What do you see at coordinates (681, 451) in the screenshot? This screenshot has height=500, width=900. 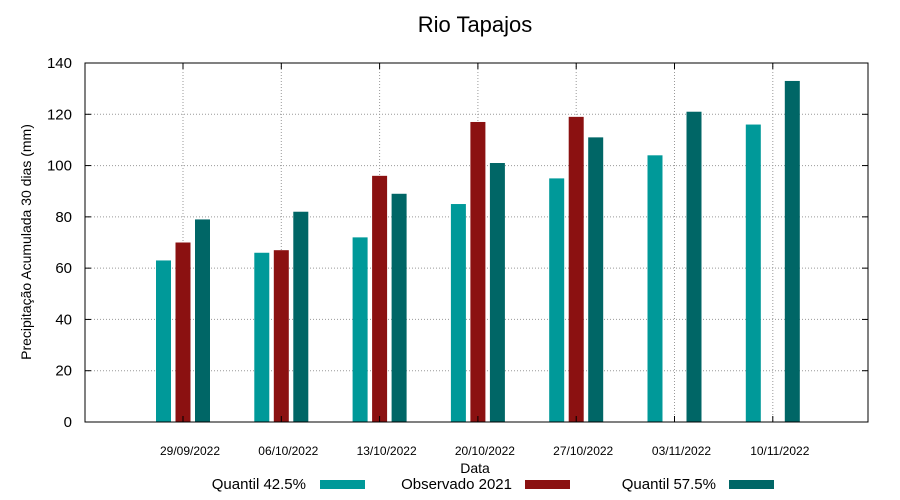 I see `x-tick-label: 03/11/2022` at bounding box center [681, 451].